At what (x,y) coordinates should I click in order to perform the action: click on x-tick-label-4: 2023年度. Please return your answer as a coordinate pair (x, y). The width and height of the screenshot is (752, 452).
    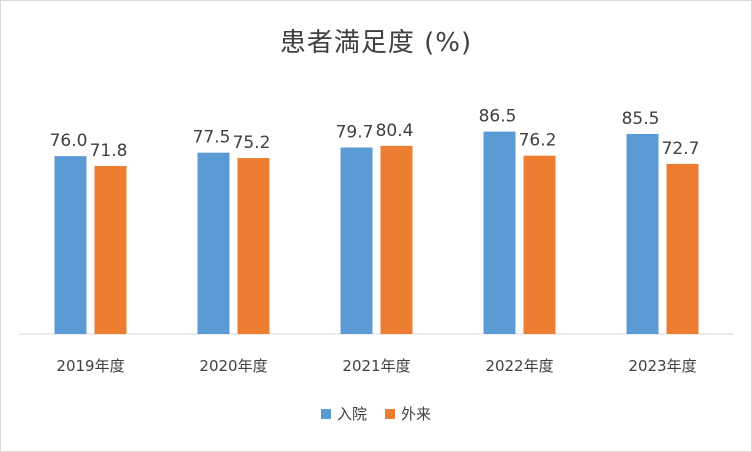
    Looking at the image, I should click on (662, 366).